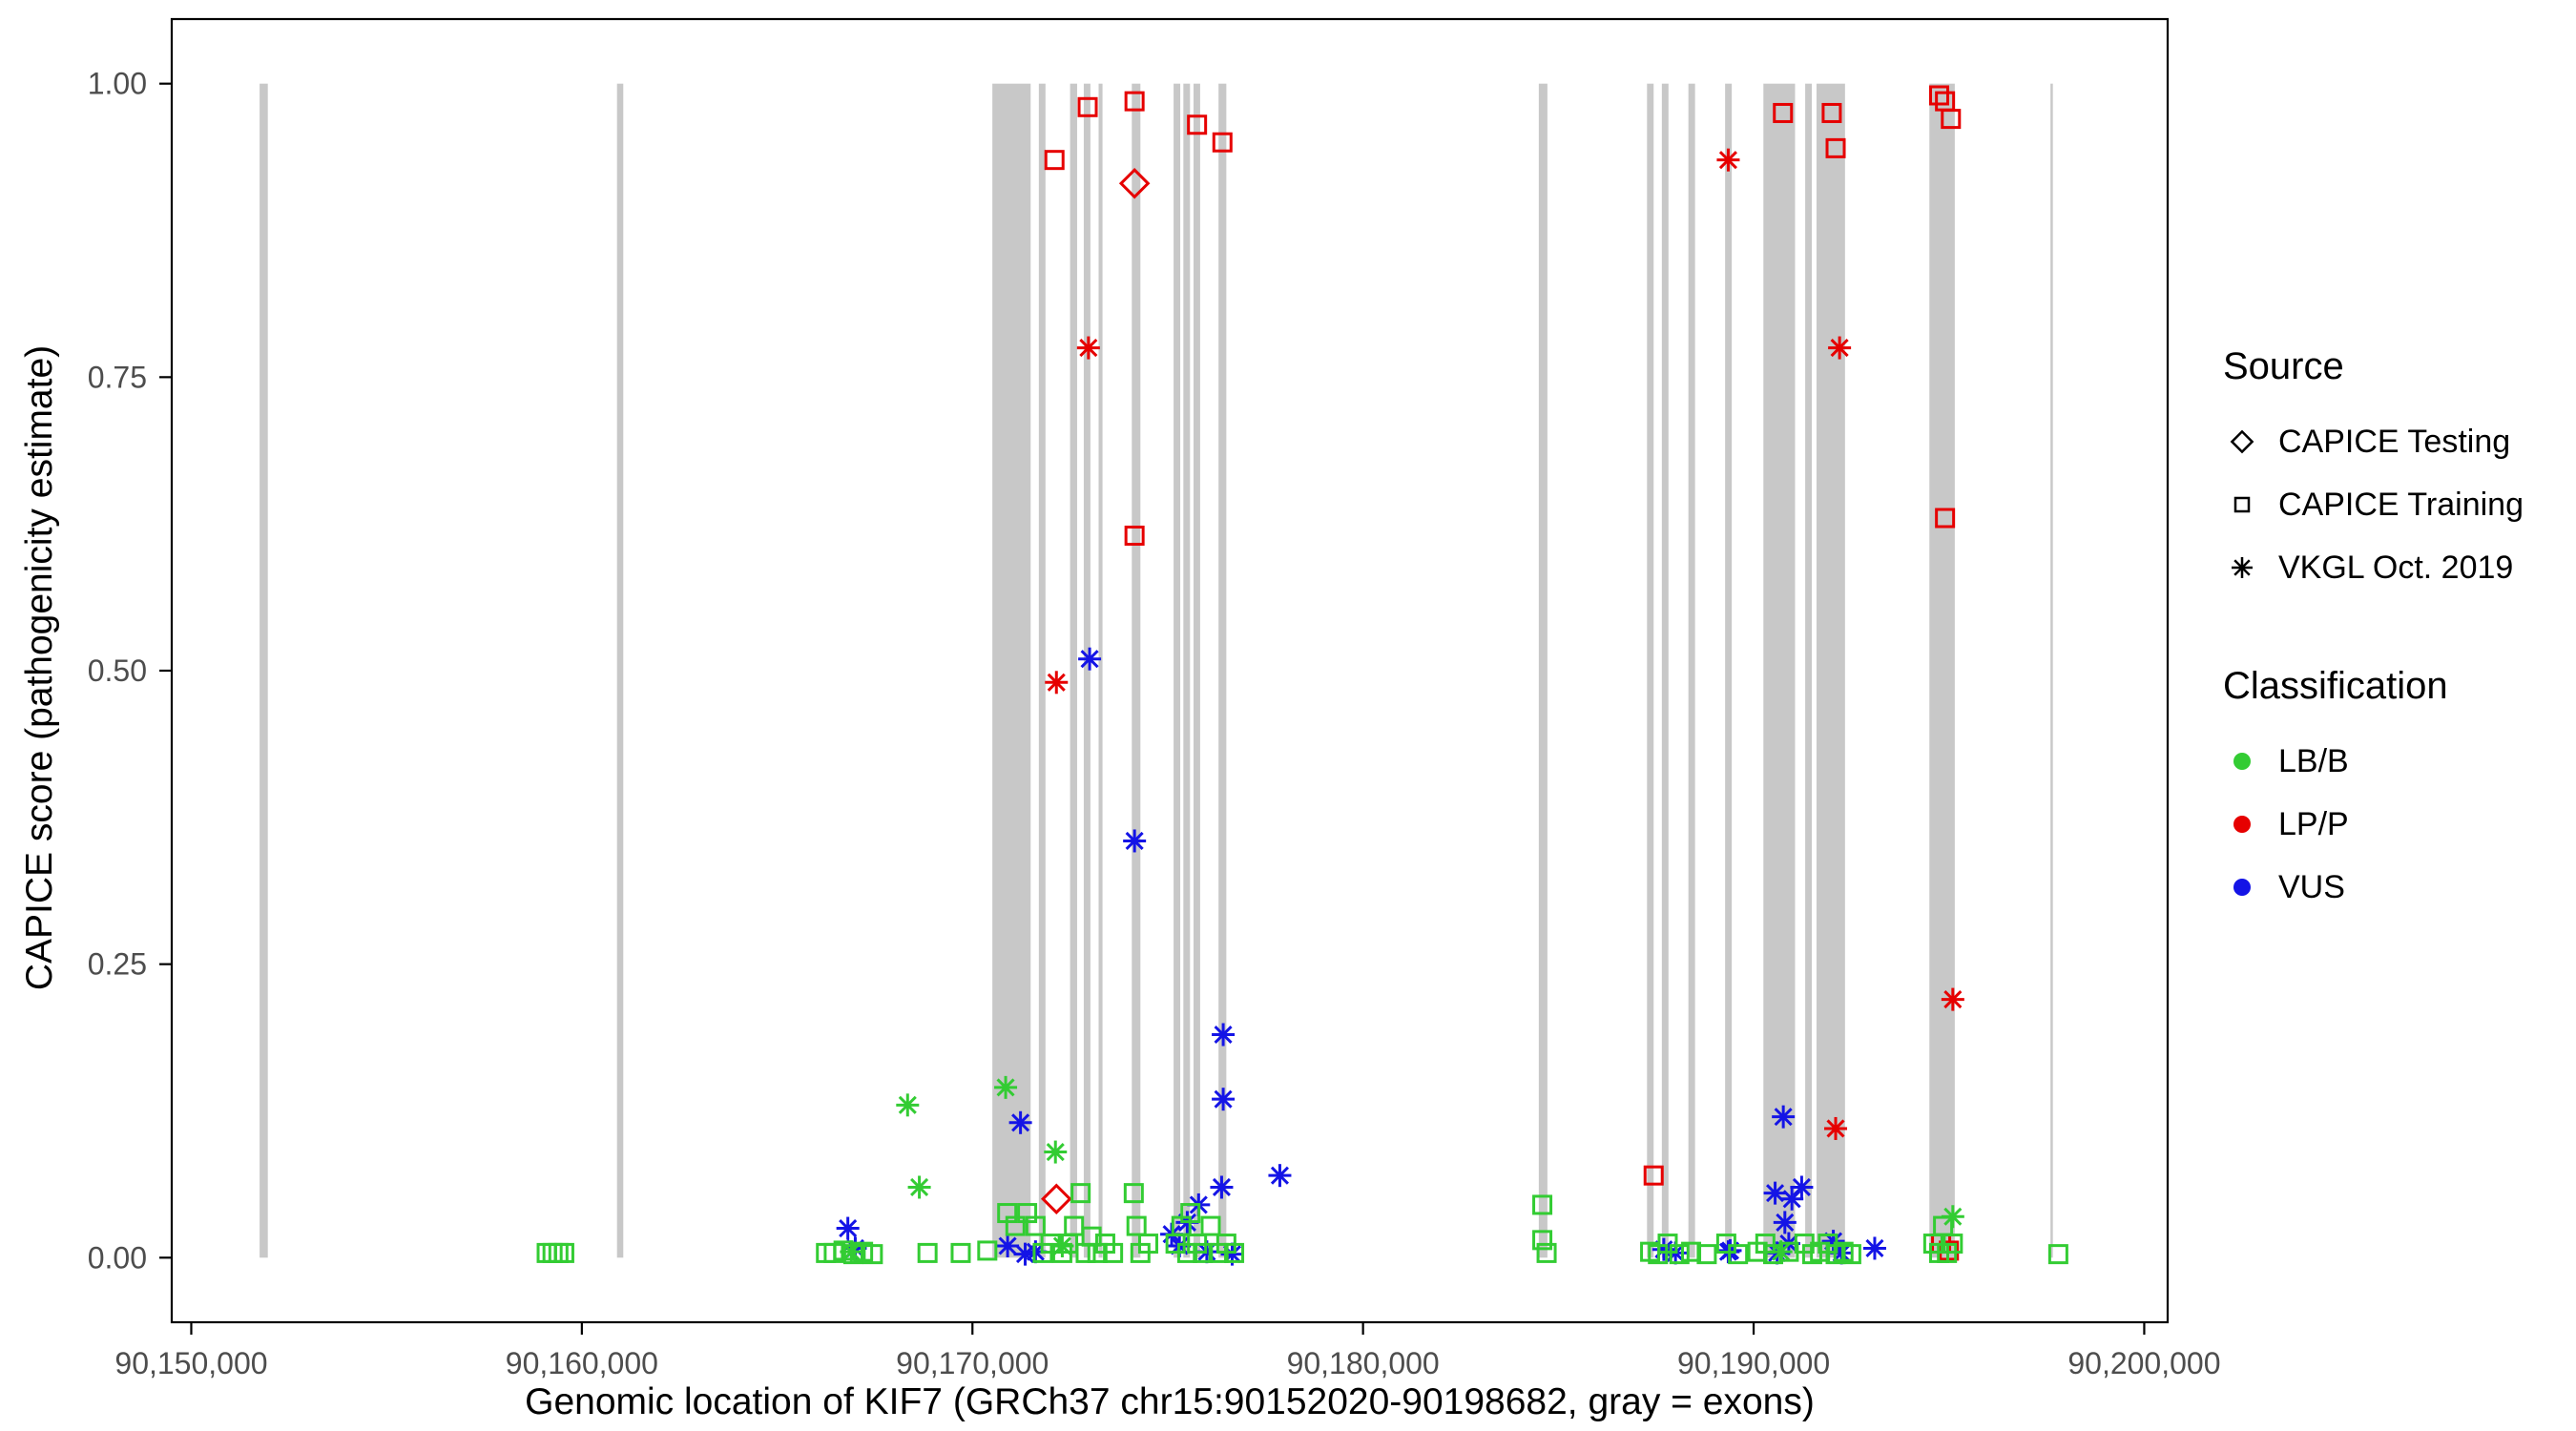 This screenshot has height=1431, width=2576. What do you see at coordinates (117, 670) in the screenshot?
I see `svg-text: 0.50` at bounding box center [117, 670].